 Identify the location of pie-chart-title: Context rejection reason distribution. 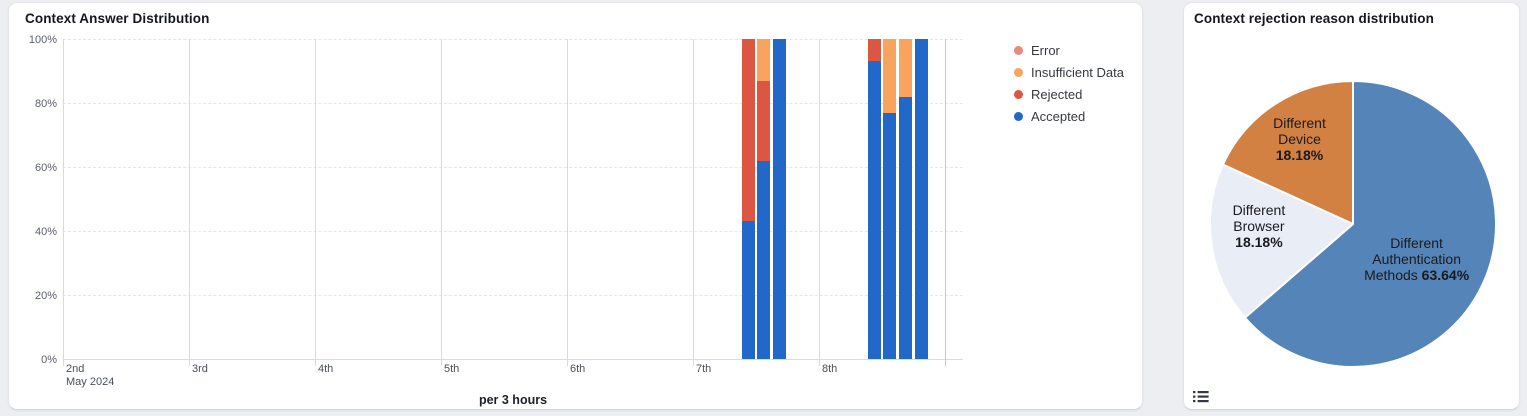
(1314, 18).